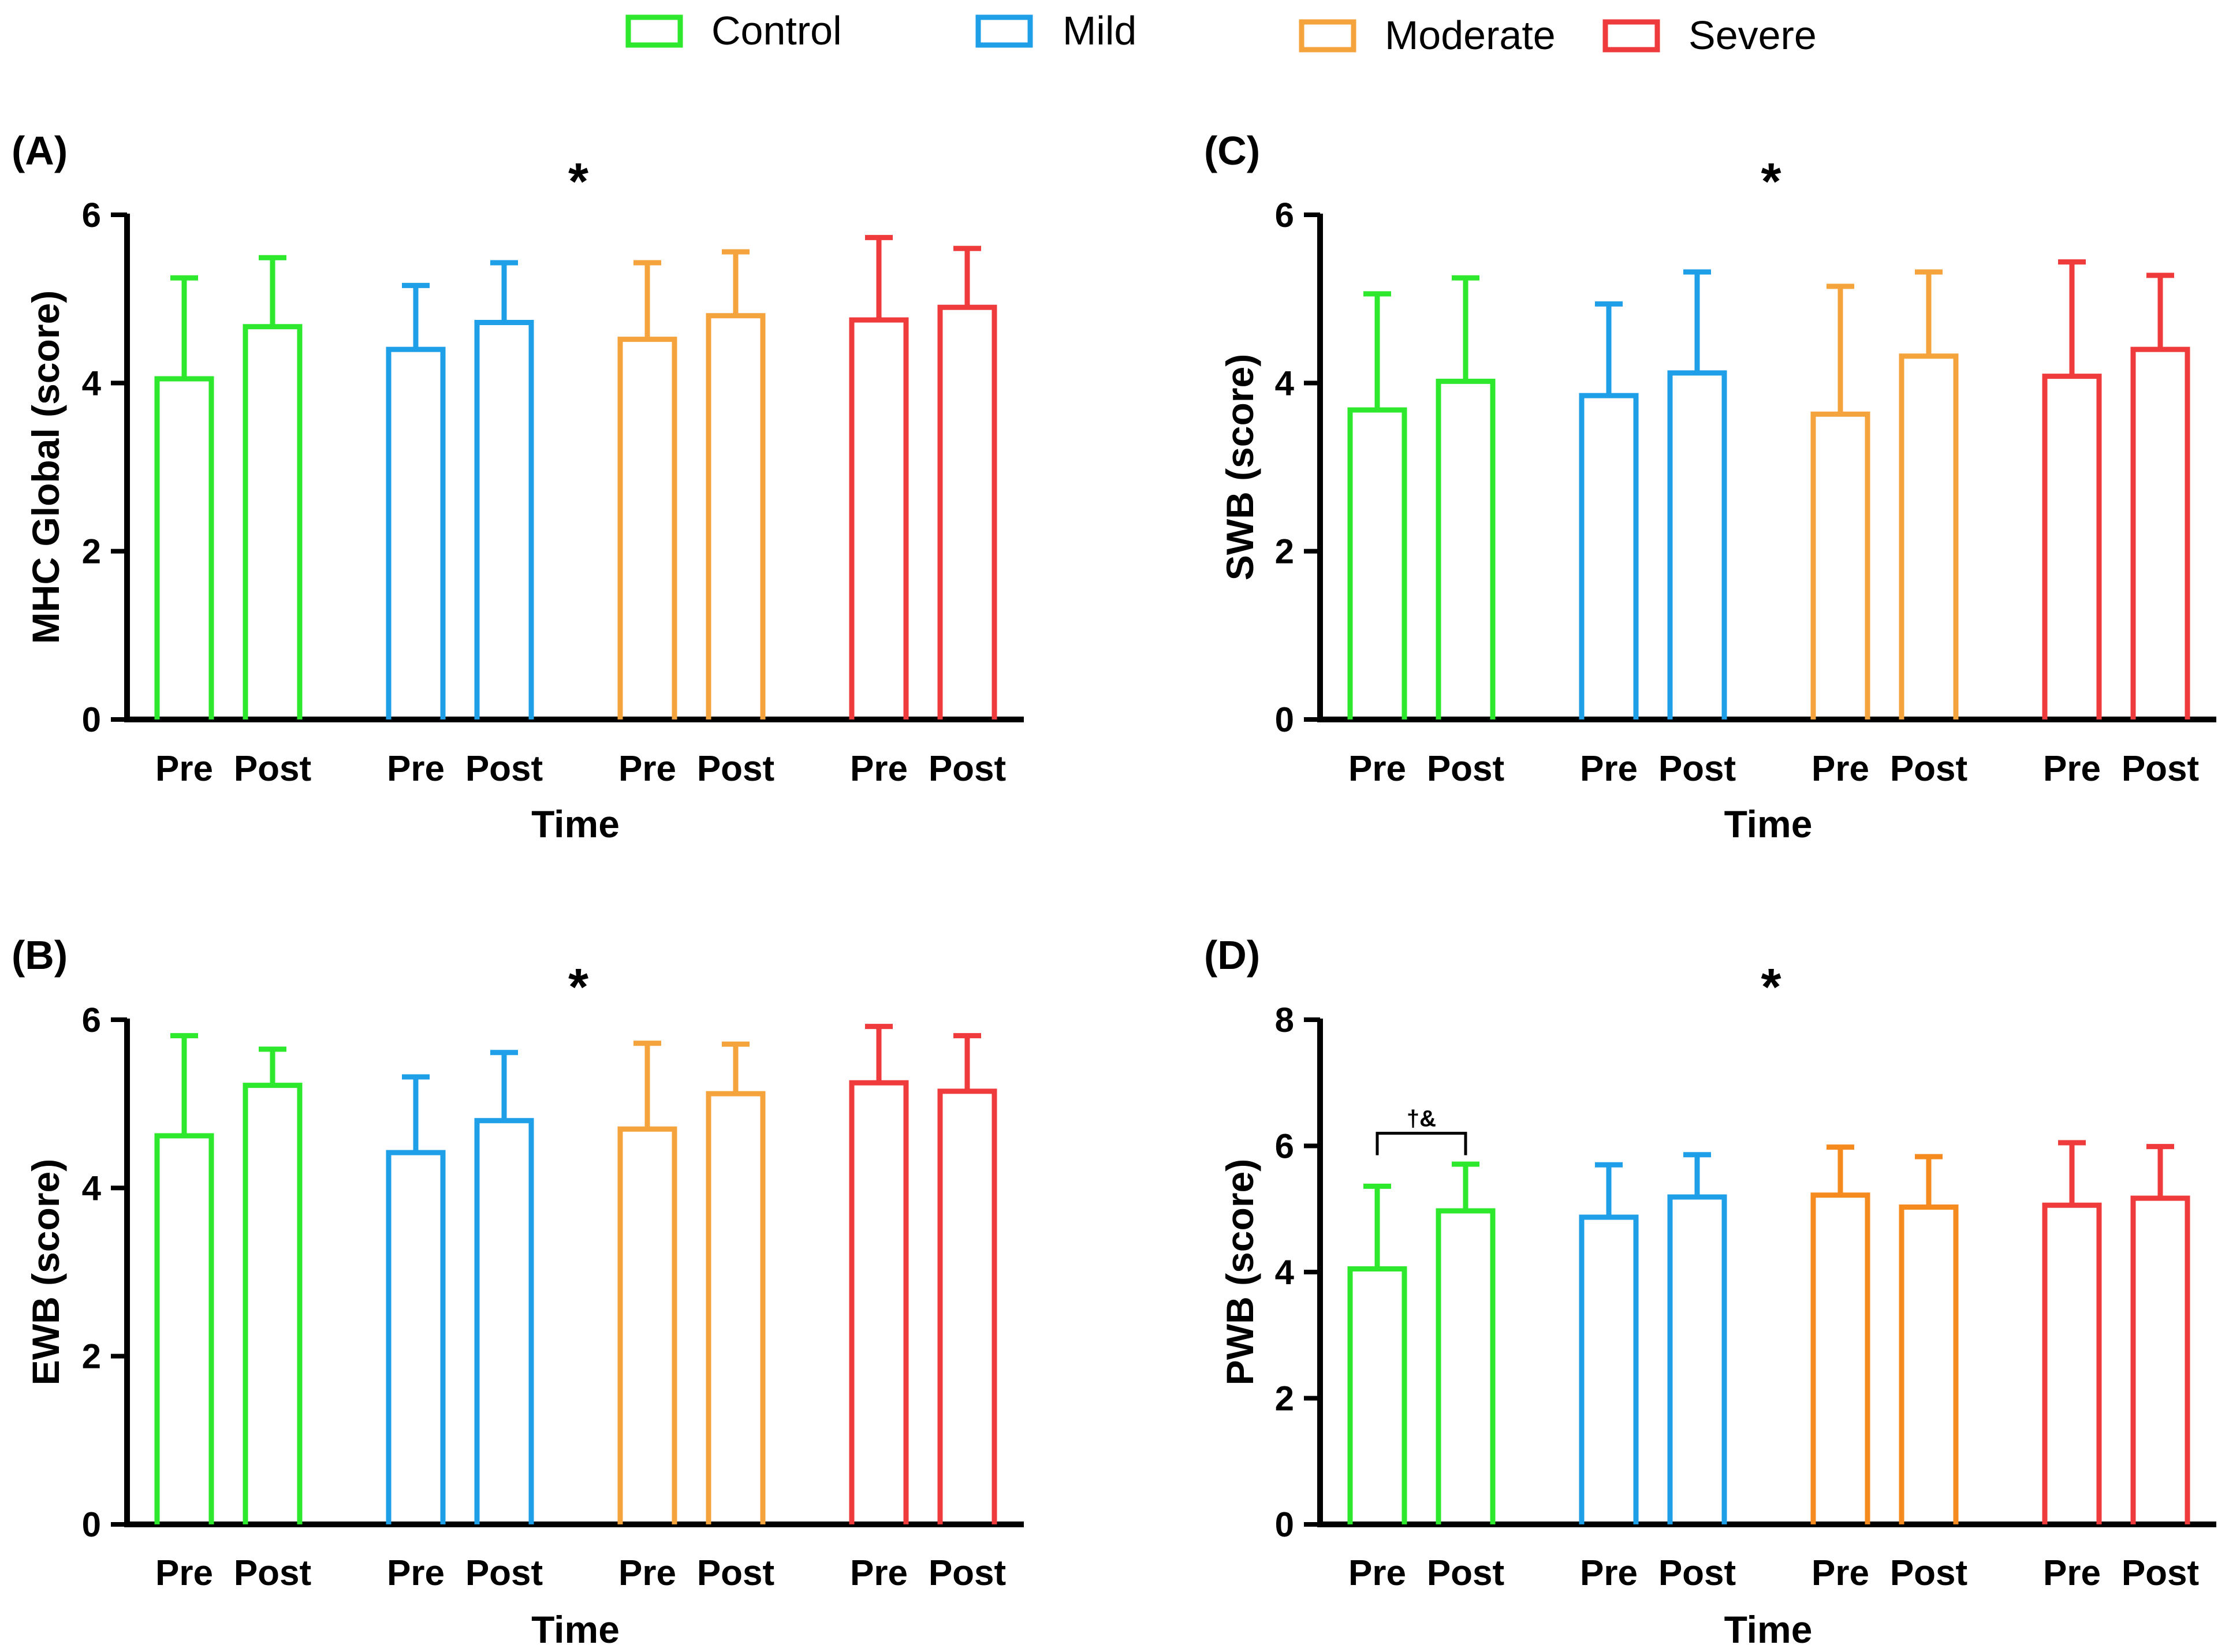 The height and width of the screenshot is (1652, 2229). I want to click on bar-a-severe-pre, so click(879, 518).